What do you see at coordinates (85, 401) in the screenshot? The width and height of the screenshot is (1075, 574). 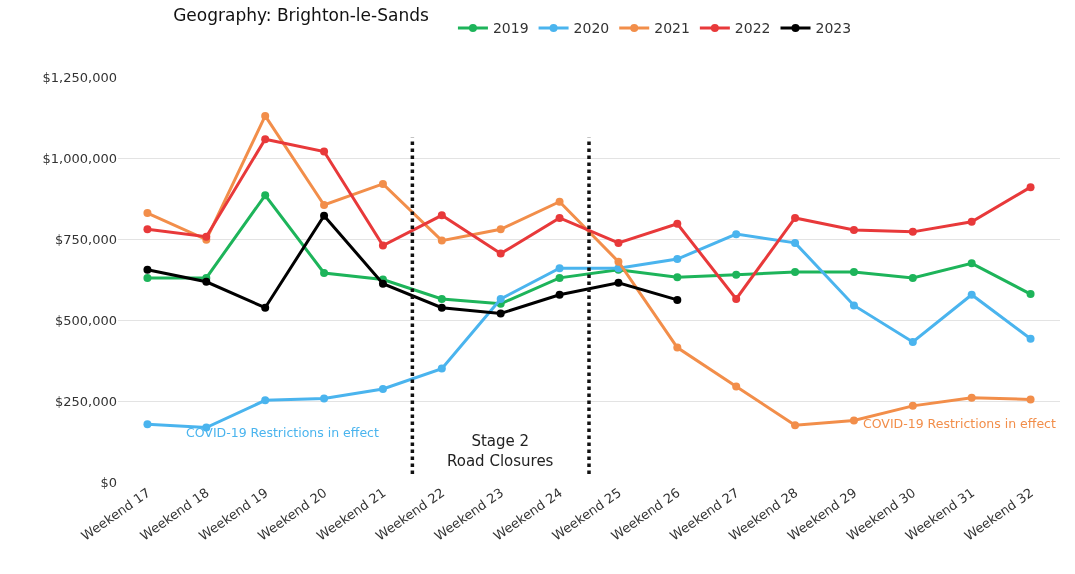 I see `y-tick-label: $250,000` at bounding box center [85, 401].